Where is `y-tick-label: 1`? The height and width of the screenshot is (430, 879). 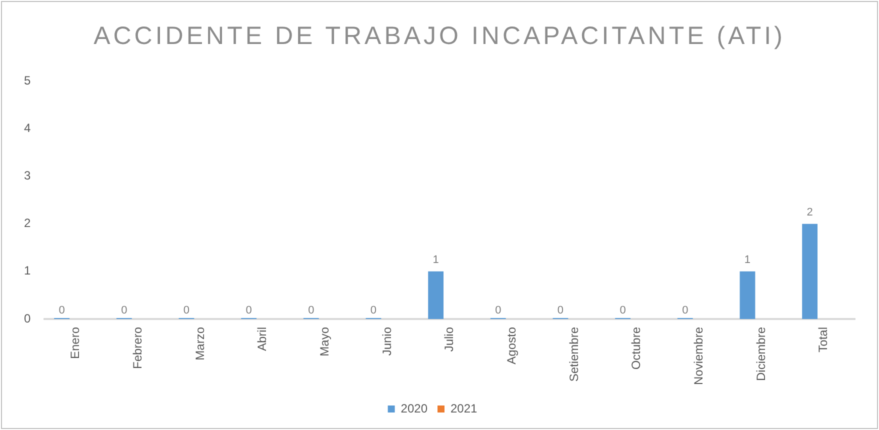 y-tick-label: 1 is located at coordinates (27, 271).